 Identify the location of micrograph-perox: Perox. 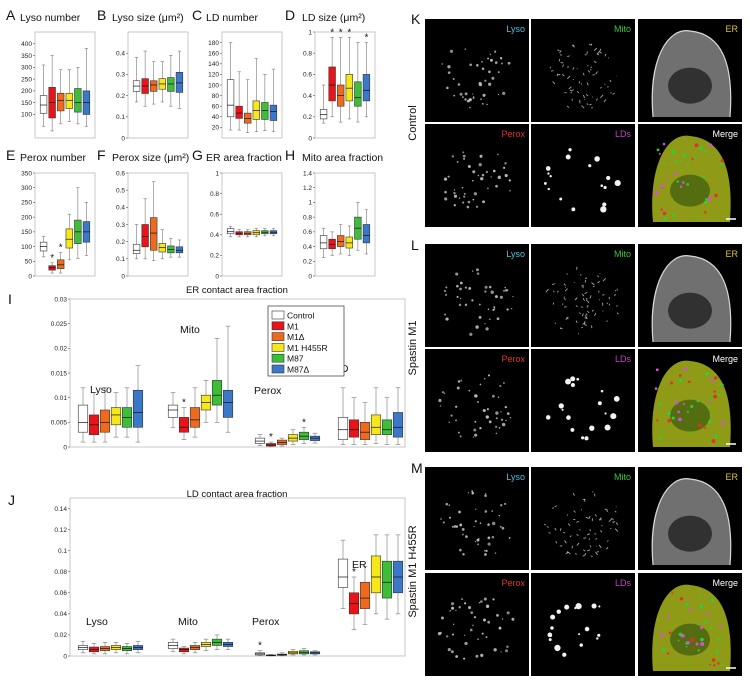
(477, 400).